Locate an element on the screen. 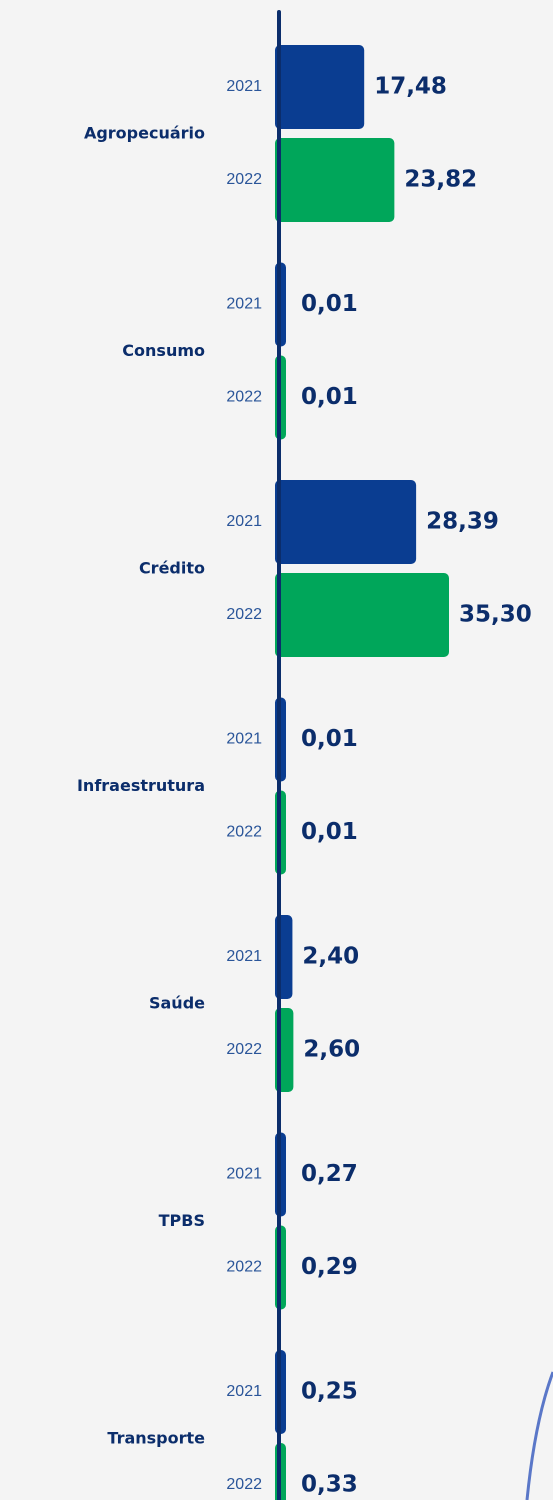  category-label: Crédito is located at coordinates (172, 568).